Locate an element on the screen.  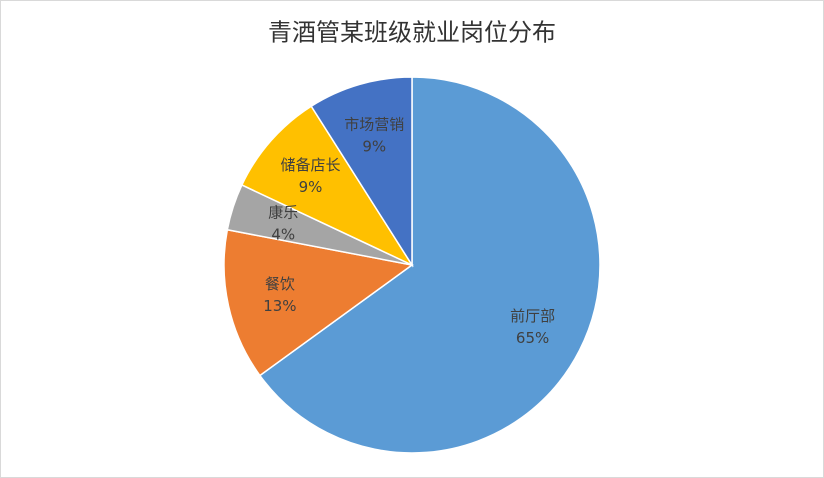
slice-label: 市场营销 is located at coordinates (374, 125).